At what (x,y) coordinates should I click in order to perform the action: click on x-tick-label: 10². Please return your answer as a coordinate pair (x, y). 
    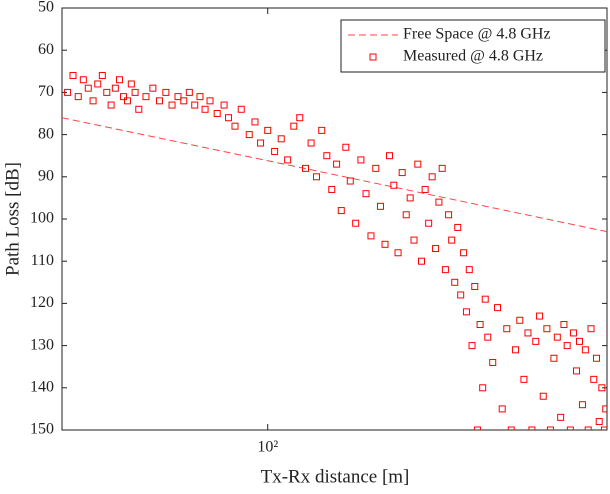
    Looking at the image, I should click on (267, 447).